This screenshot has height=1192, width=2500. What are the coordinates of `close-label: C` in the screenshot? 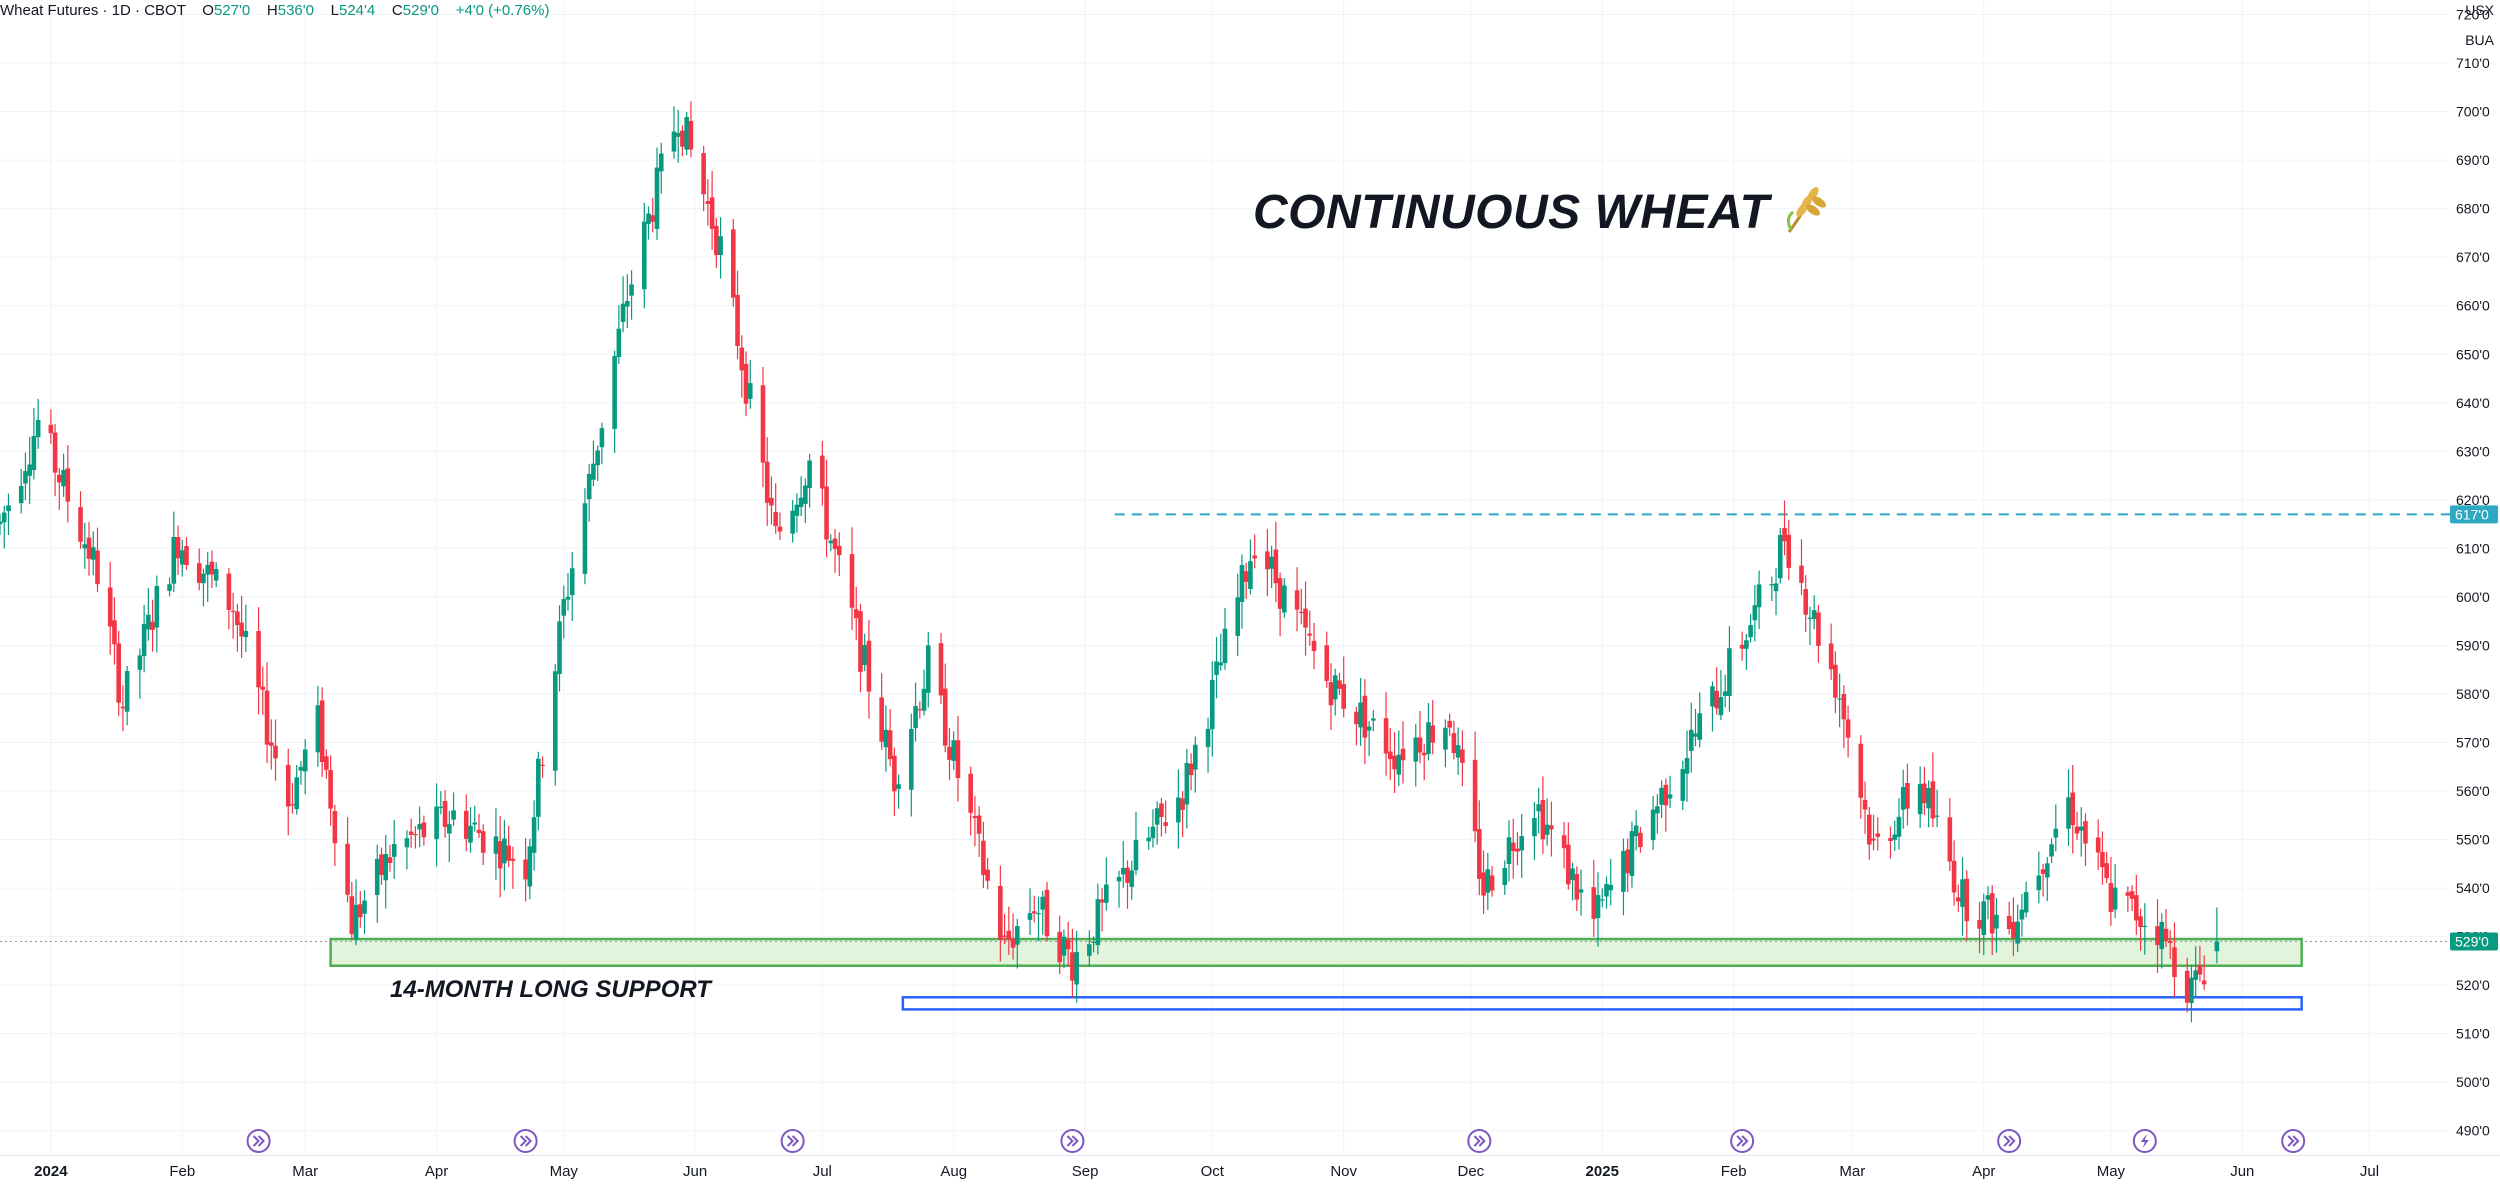 It's located at (397, 10).